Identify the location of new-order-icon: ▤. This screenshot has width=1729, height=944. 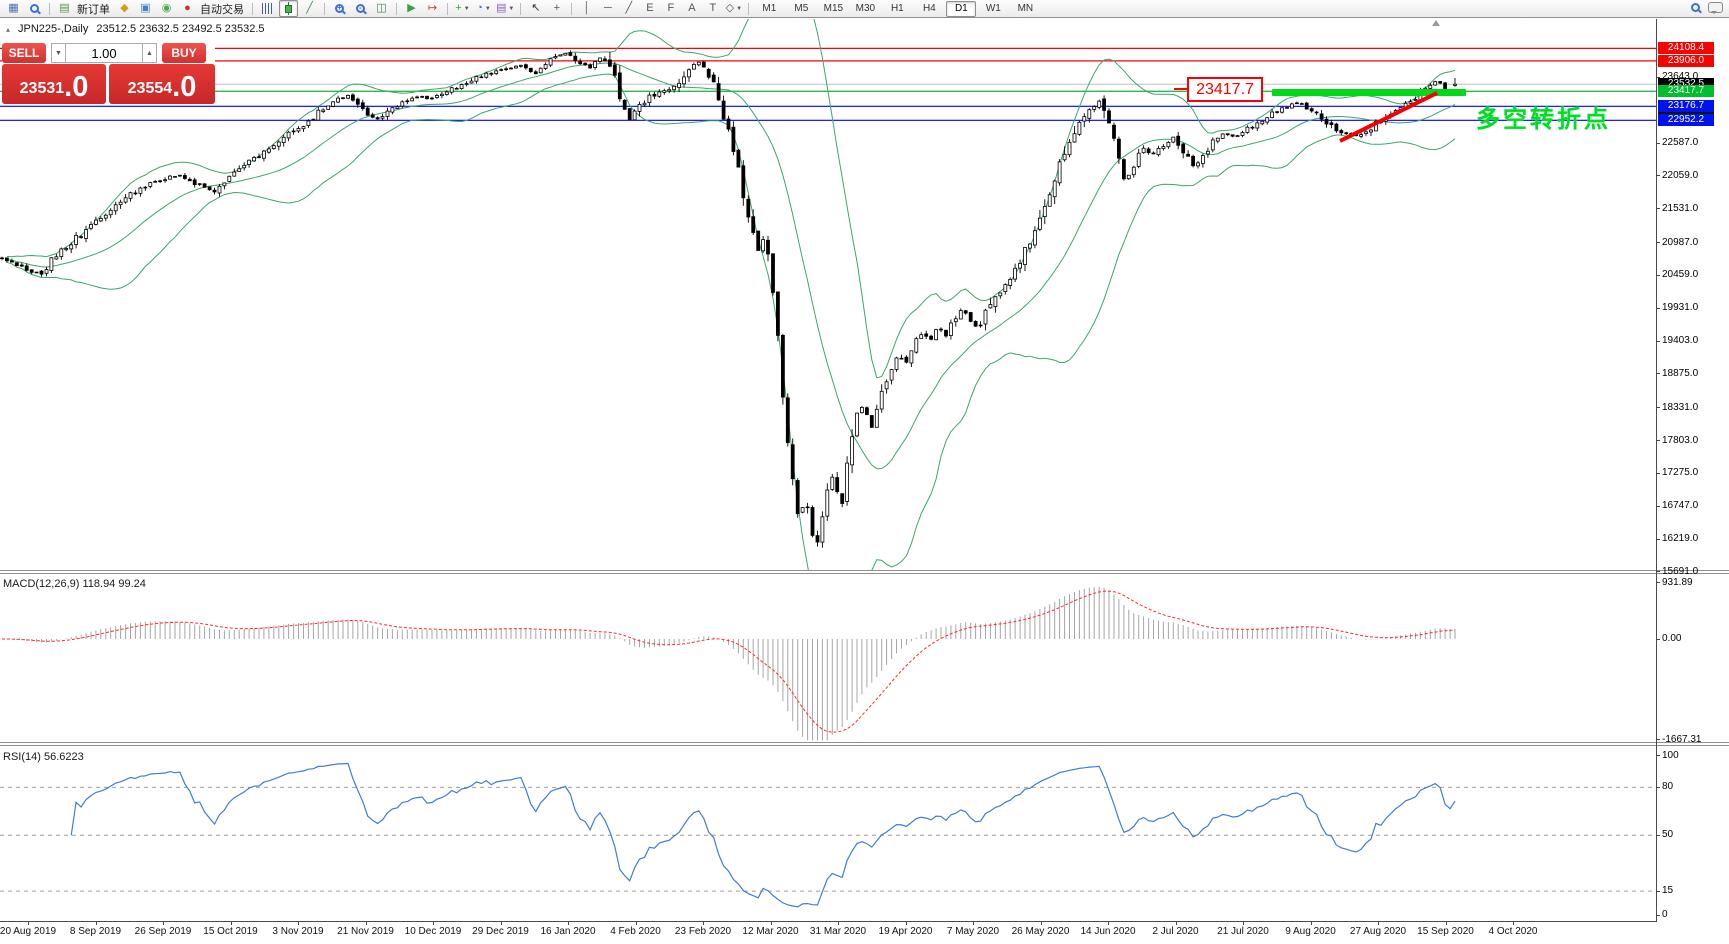
(64, 8).